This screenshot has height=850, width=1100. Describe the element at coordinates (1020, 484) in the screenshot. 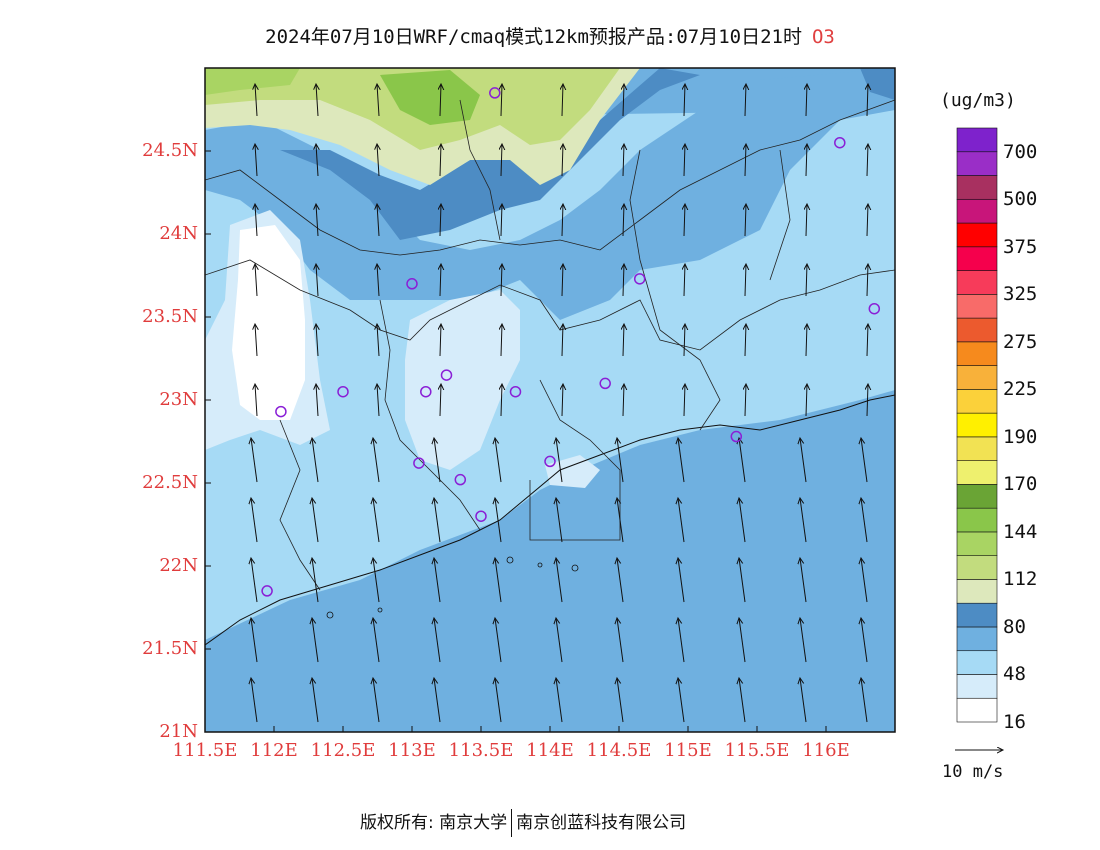

I see `colorbar-tick-label: 170` at that location.